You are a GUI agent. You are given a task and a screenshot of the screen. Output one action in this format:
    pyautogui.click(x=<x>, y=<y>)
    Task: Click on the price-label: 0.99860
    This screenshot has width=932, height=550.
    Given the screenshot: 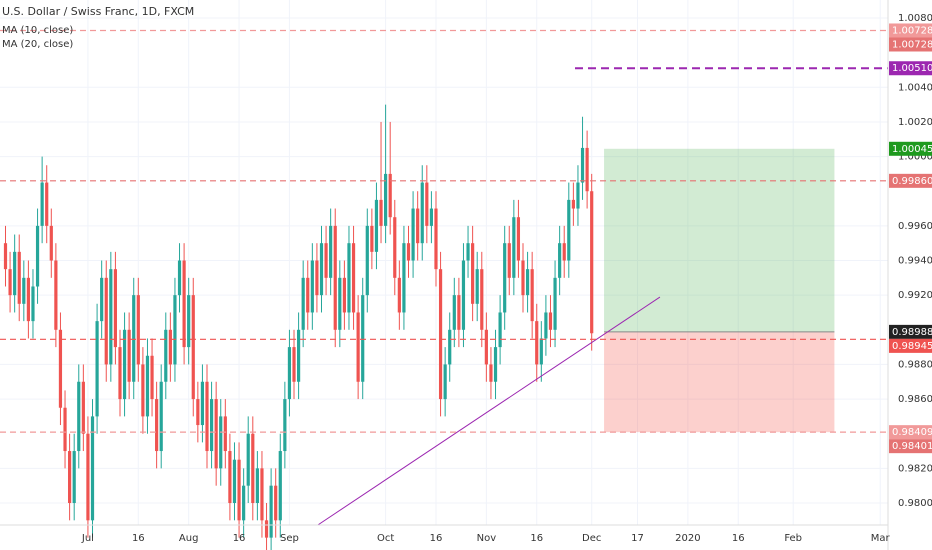 What is the action you would take?
    pyautogui.click(x=912, y=181)
    